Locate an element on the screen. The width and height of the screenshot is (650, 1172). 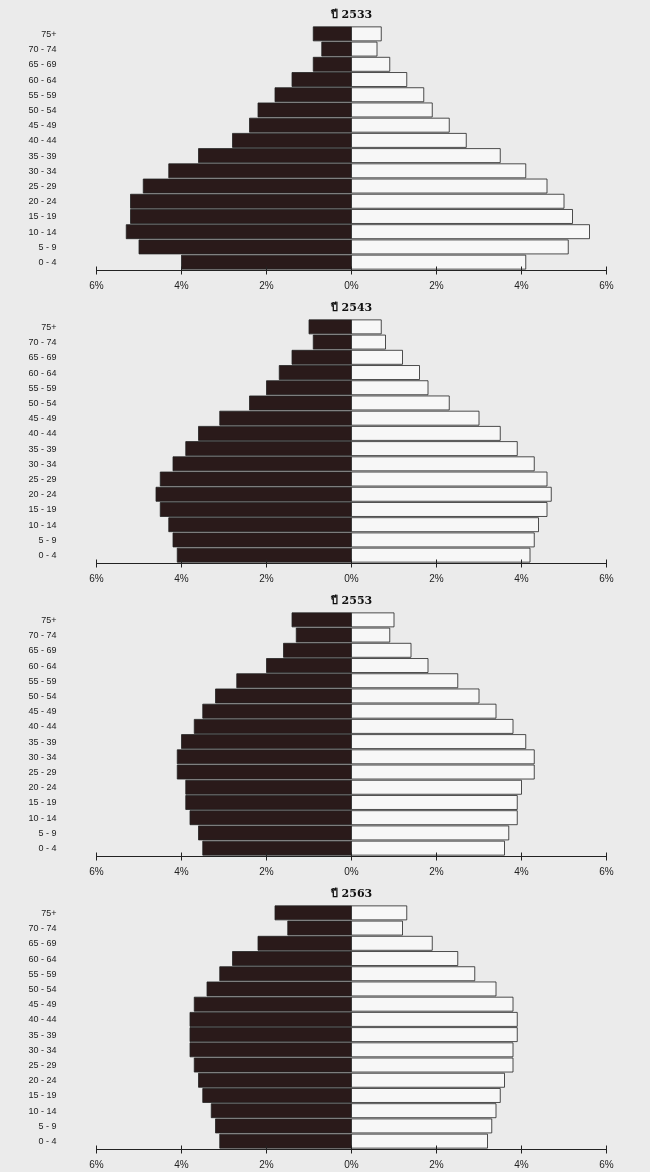
chart-title: ปี 2553 is located at coordinates (351, 600).